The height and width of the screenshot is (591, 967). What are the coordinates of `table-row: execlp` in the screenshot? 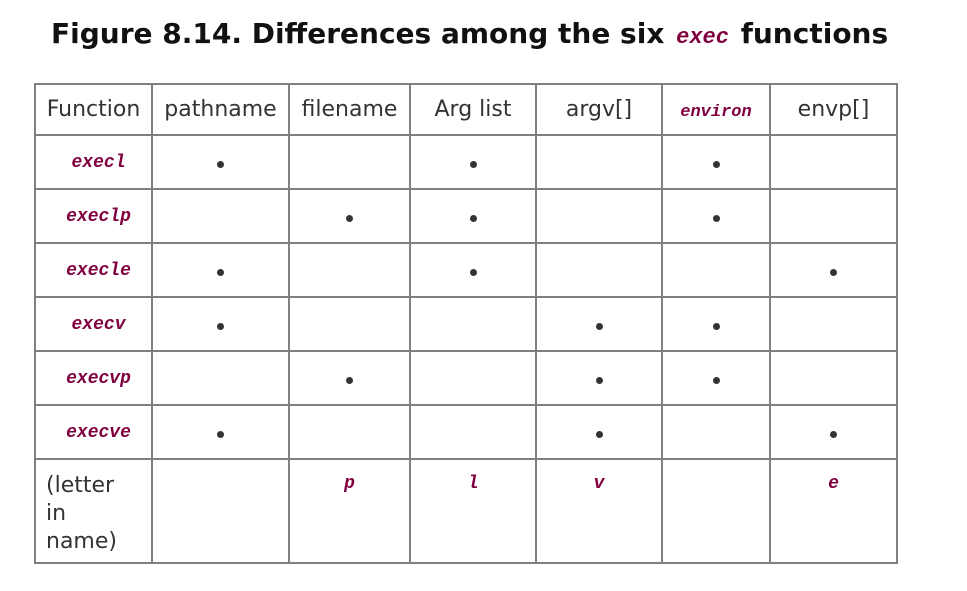 It's located at (466, 216).